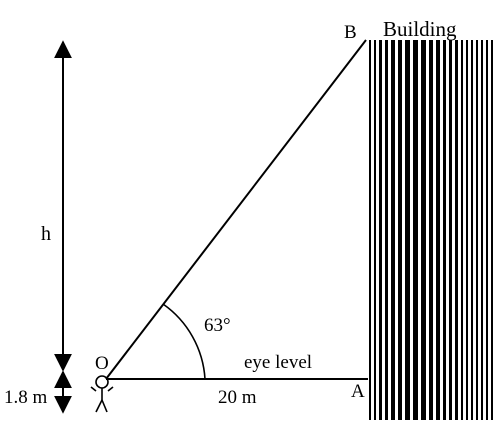 This screenshot has height=441, width=496. Describe the element at coordinates (184, 341) in the screenshot. I see `angle-arc` at that location.